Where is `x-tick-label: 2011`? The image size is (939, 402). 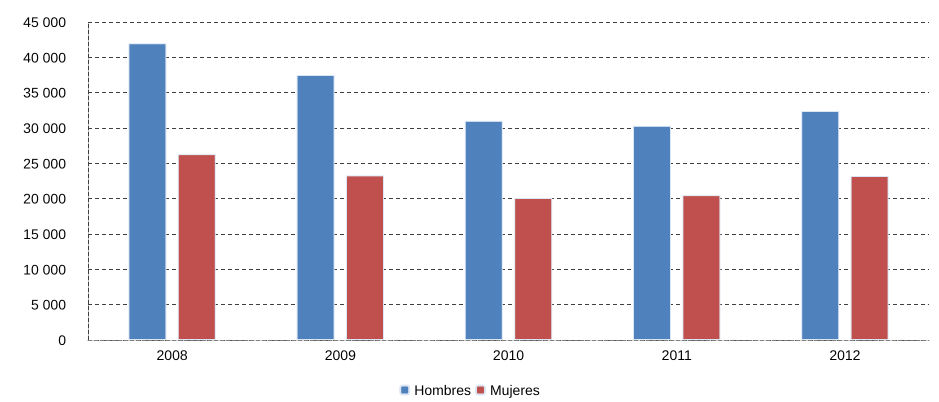
x-tick-label: 2011 is located at coordinates (677, 355).